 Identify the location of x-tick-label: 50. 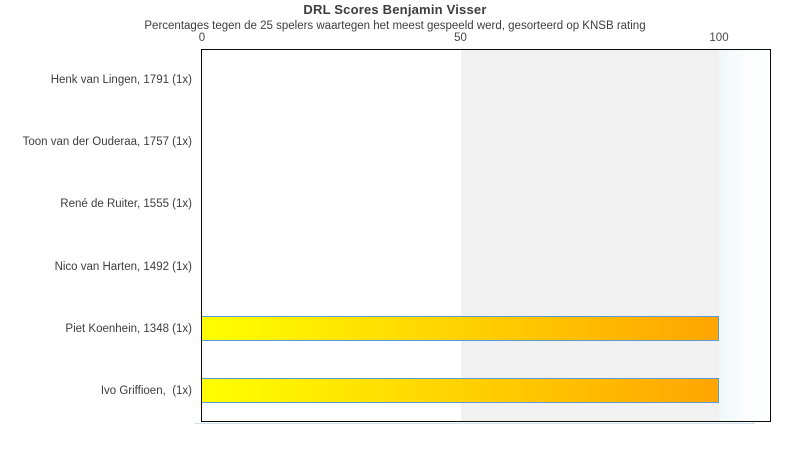
(460, 38).